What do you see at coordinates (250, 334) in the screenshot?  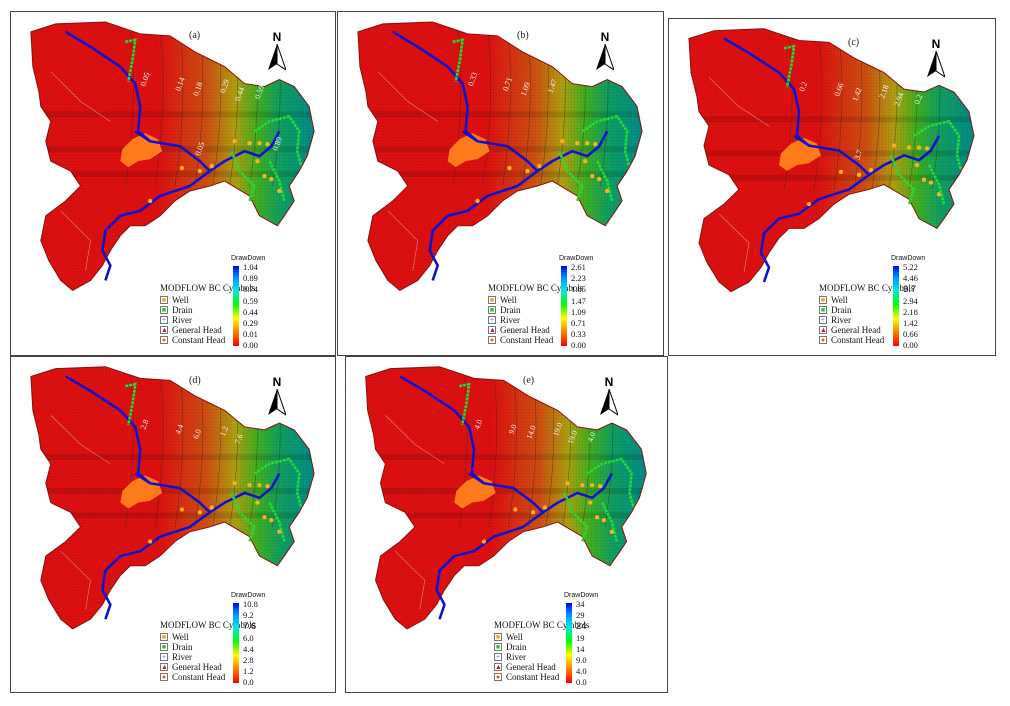 I see `colorbar-tick: 0.01` at bounding box center [250, 334].